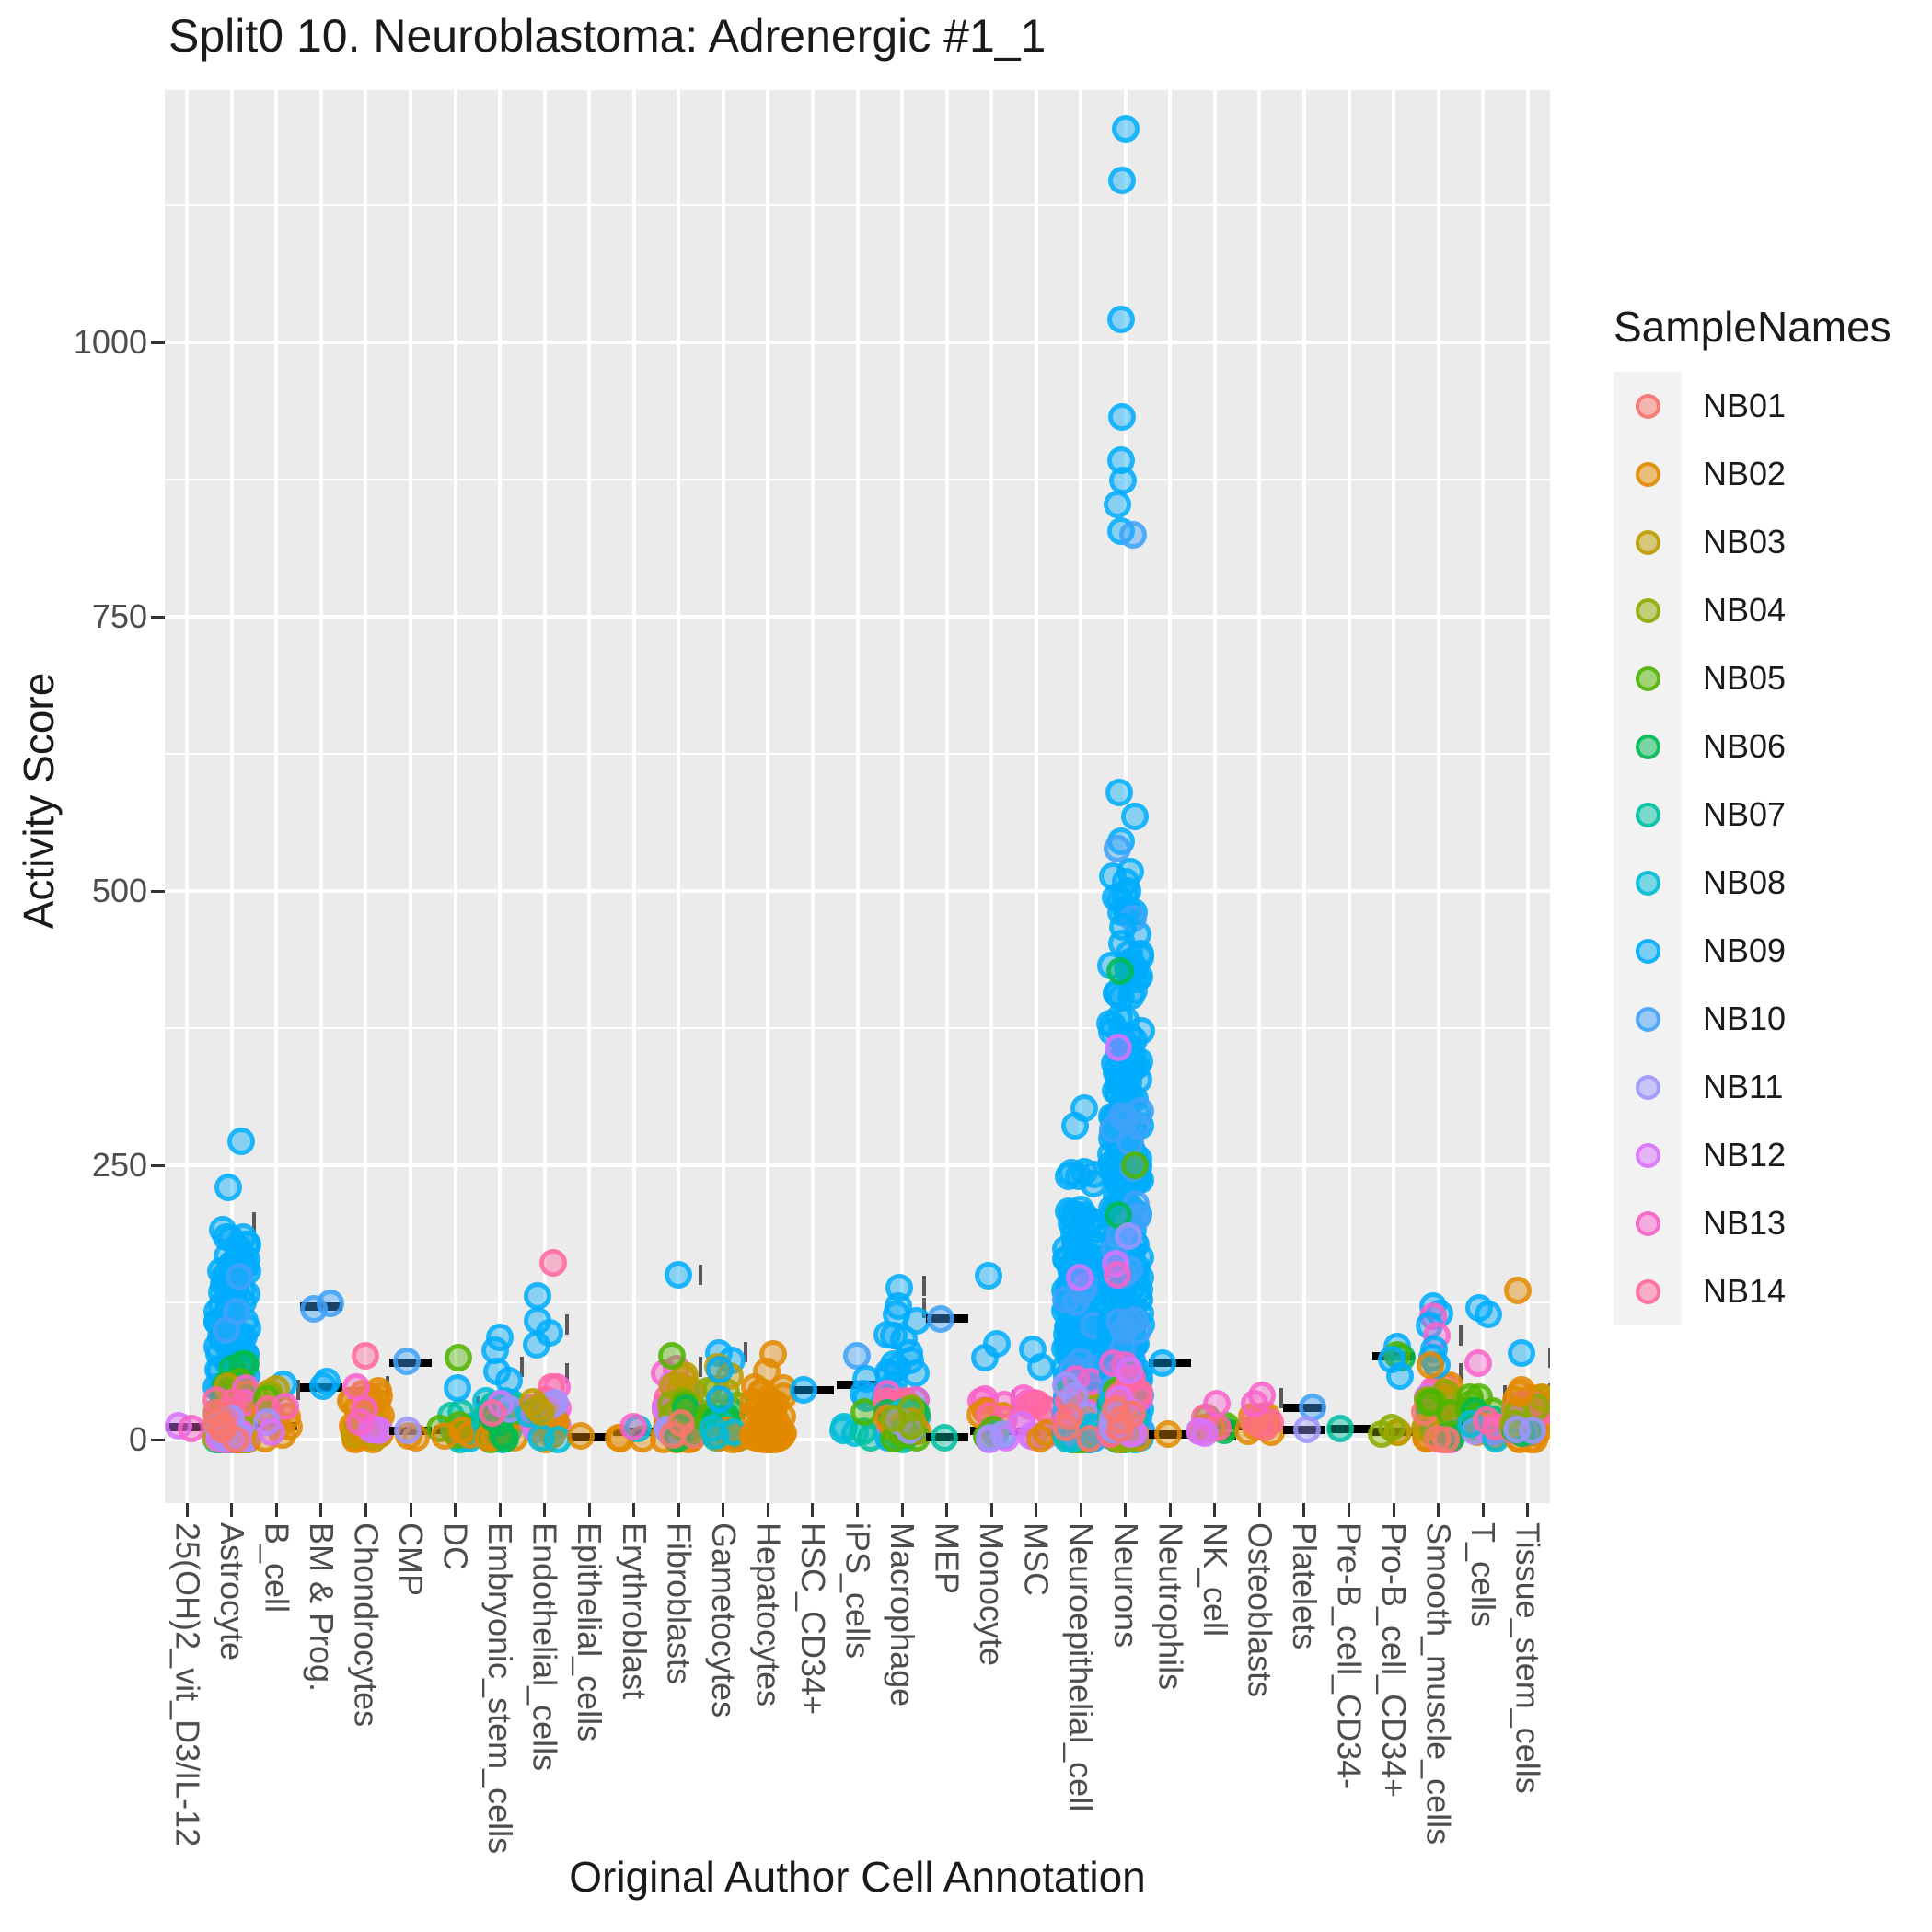  I want to click on x-tick-label: Neutrophils, so click(1170, 1607).